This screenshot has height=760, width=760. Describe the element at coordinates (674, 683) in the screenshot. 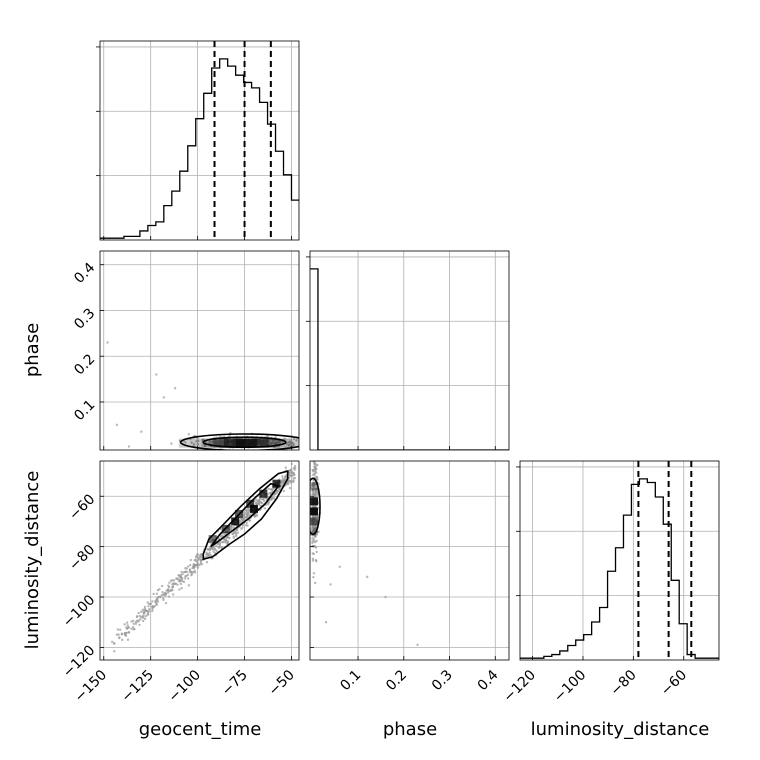

I see `x-tick-label: −60` at that location.